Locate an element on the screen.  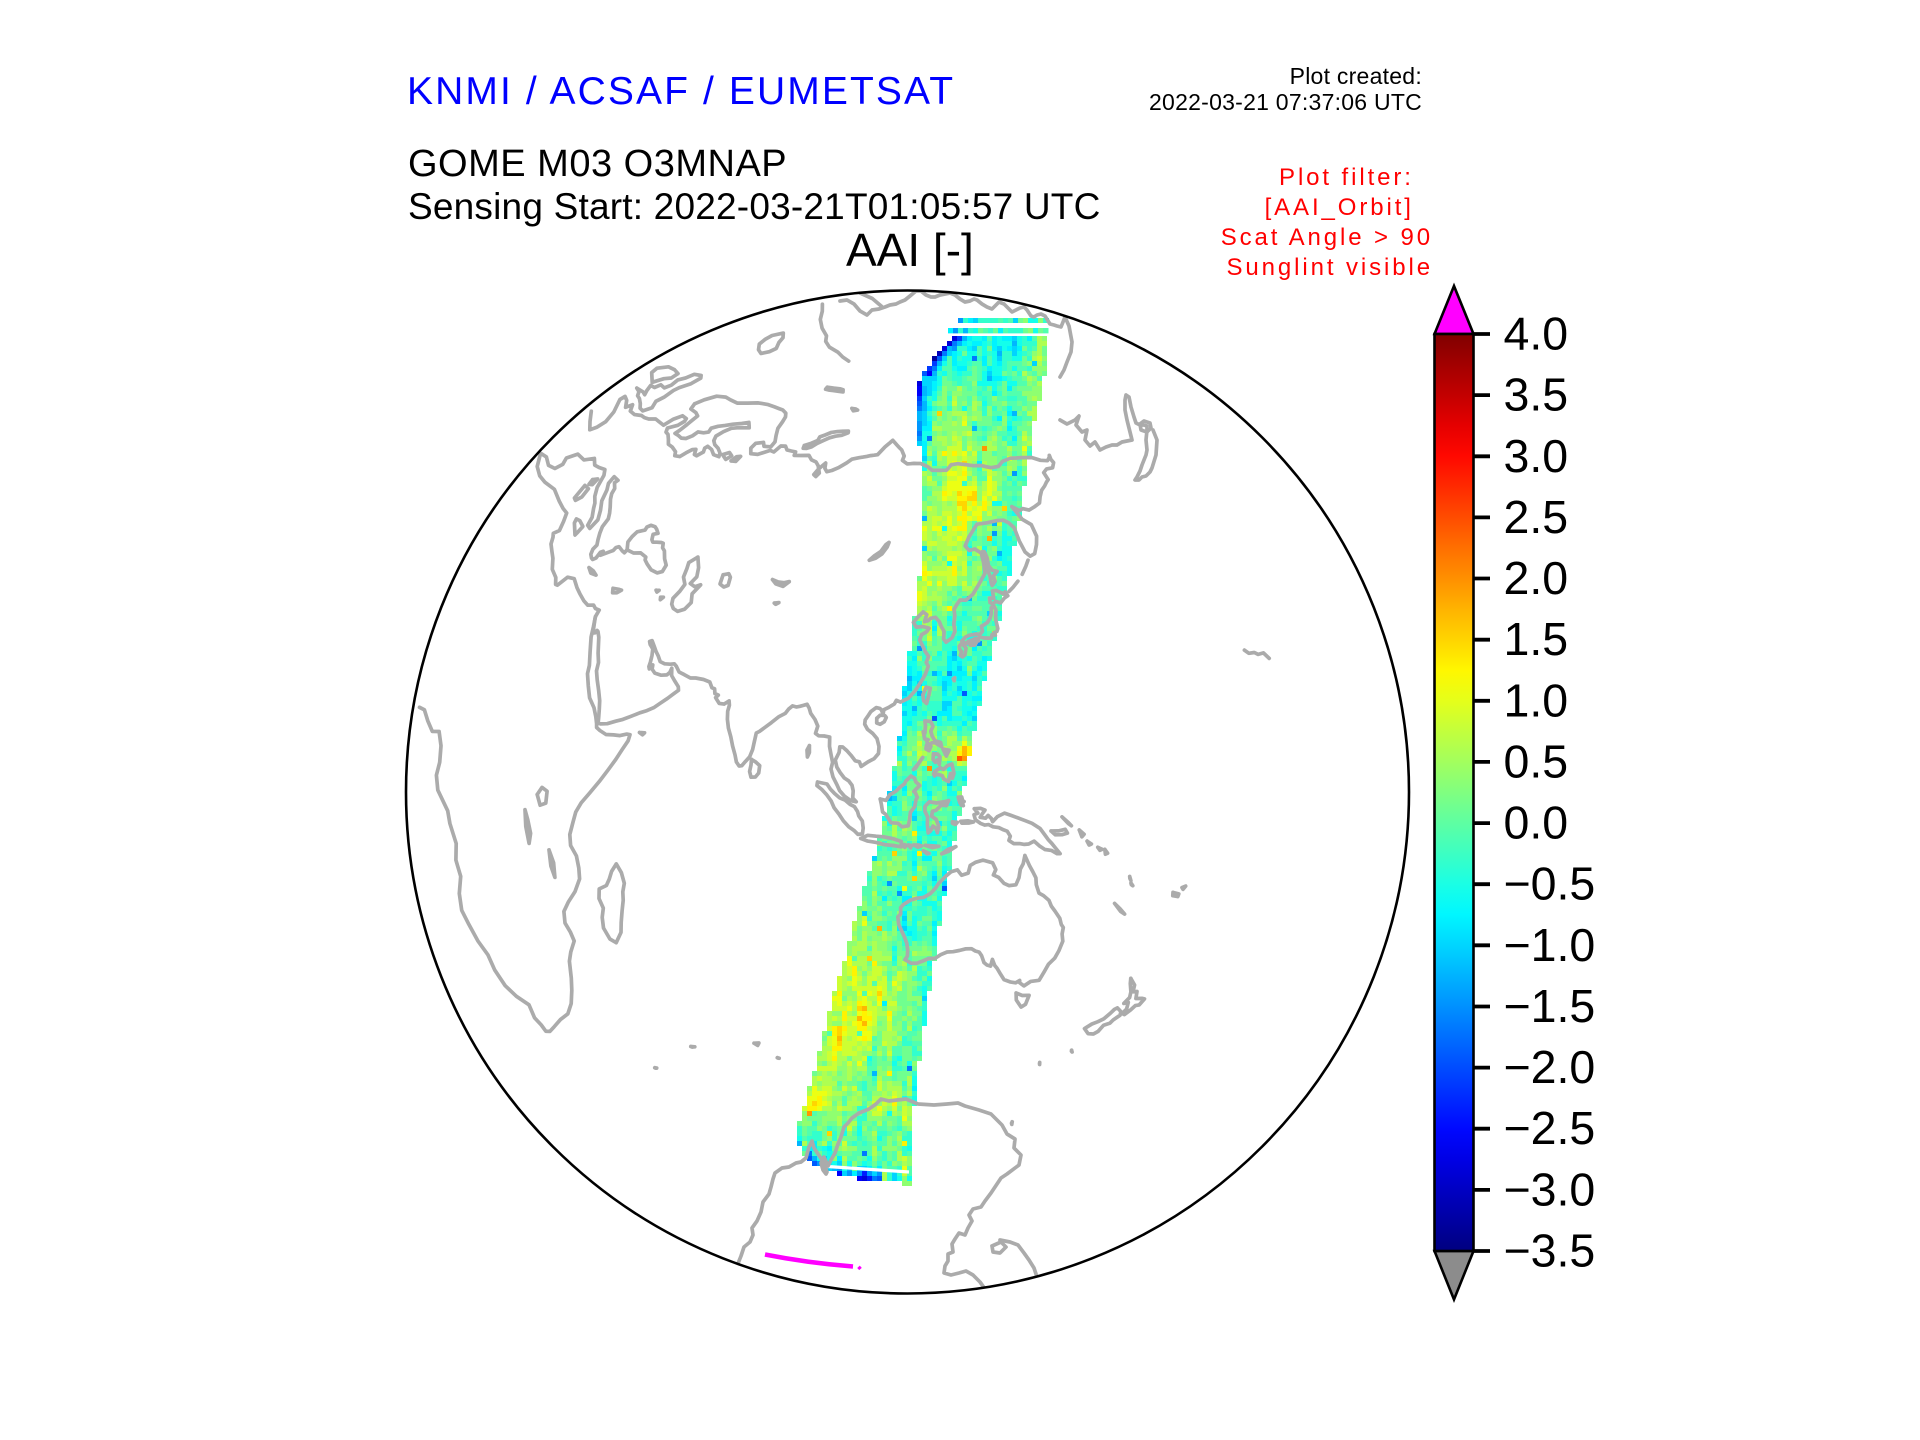
svg-text: 3.0 is located at coordinates (1536, 456).